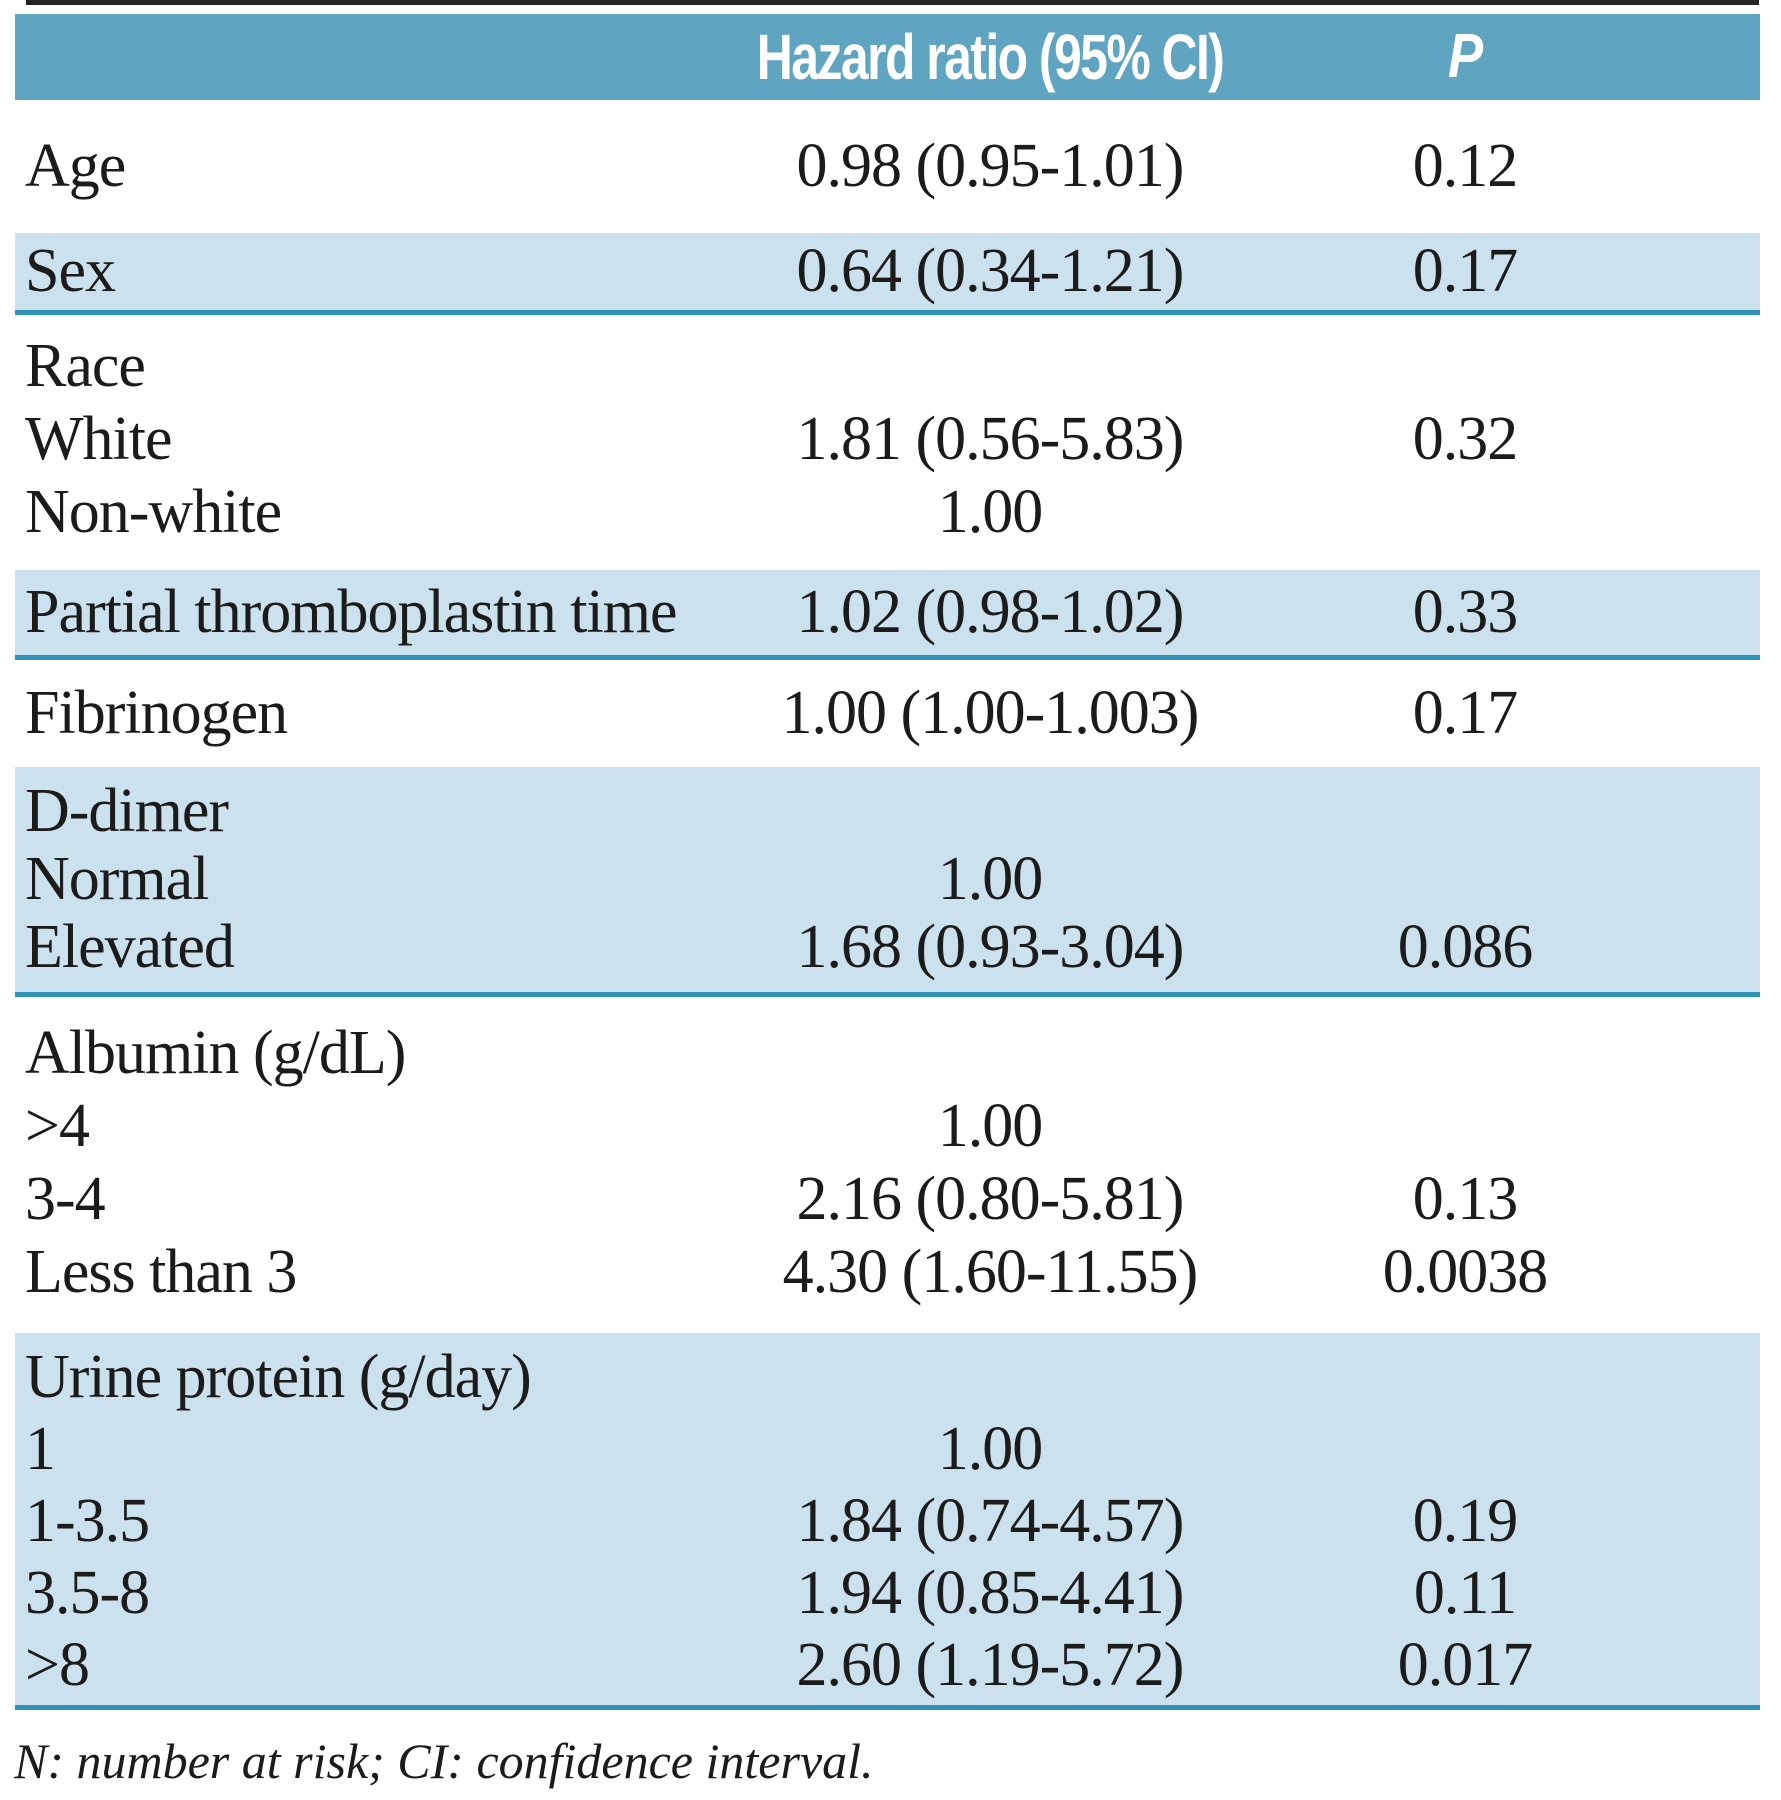  What do you see at coordinates (1465, 1272) in the screenshot?
I see `p-value: 0.0038` at bounding box center [1465, 1272].